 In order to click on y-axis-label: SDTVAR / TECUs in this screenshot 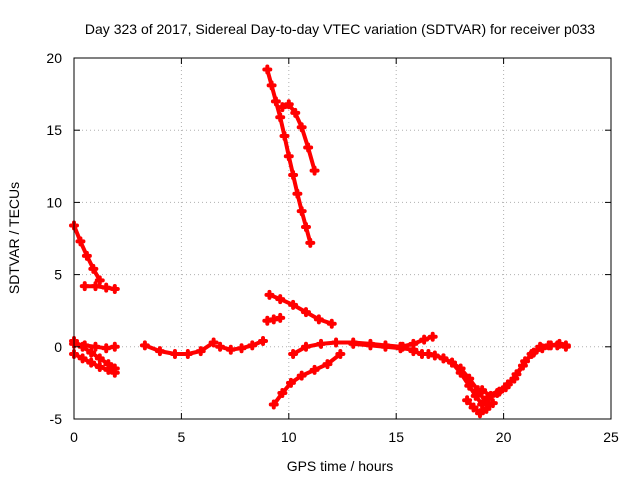, I will do `click(14, 238)`.